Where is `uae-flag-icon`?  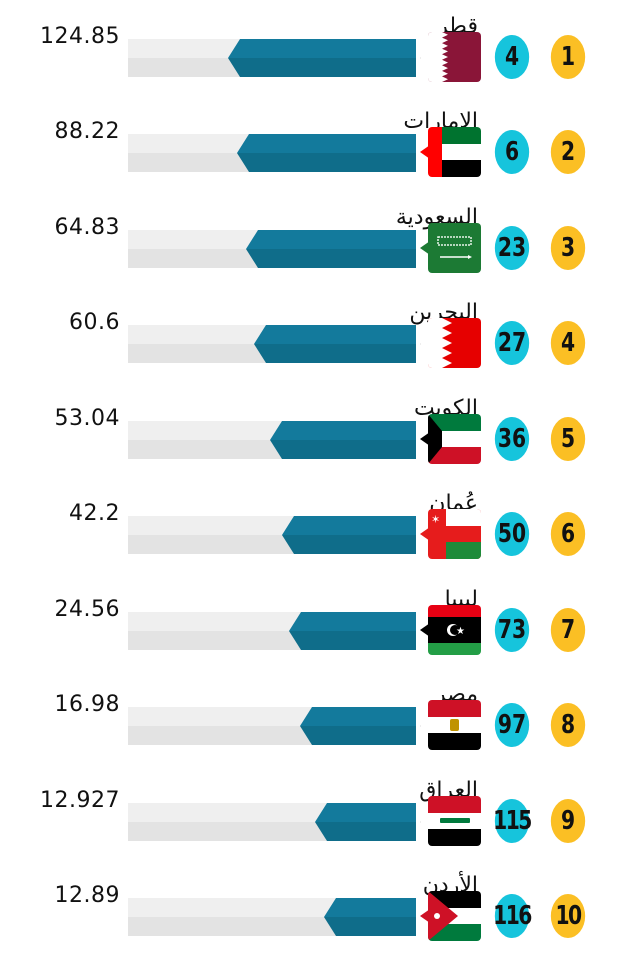 uae-flag-icon is located at coordinates (454, 152).